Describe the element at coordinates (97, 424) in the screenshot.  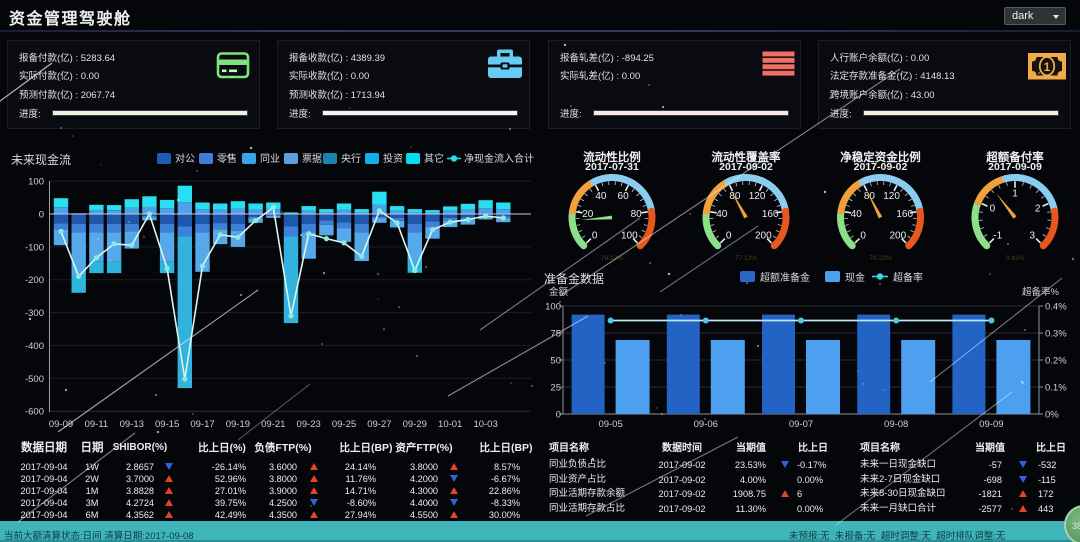
I see `svg-text: 09-11` at that location.